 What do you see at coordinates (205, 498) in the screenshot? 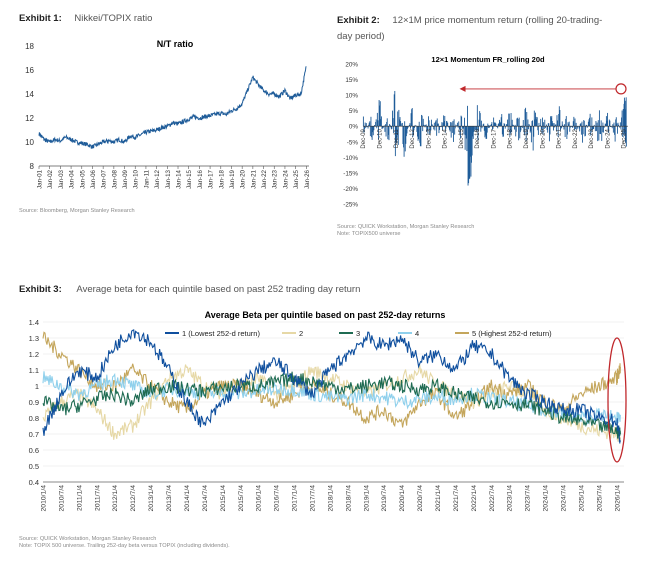
I see `beta-x-tick: 2014/7/4` at bounding box center [205, 498].